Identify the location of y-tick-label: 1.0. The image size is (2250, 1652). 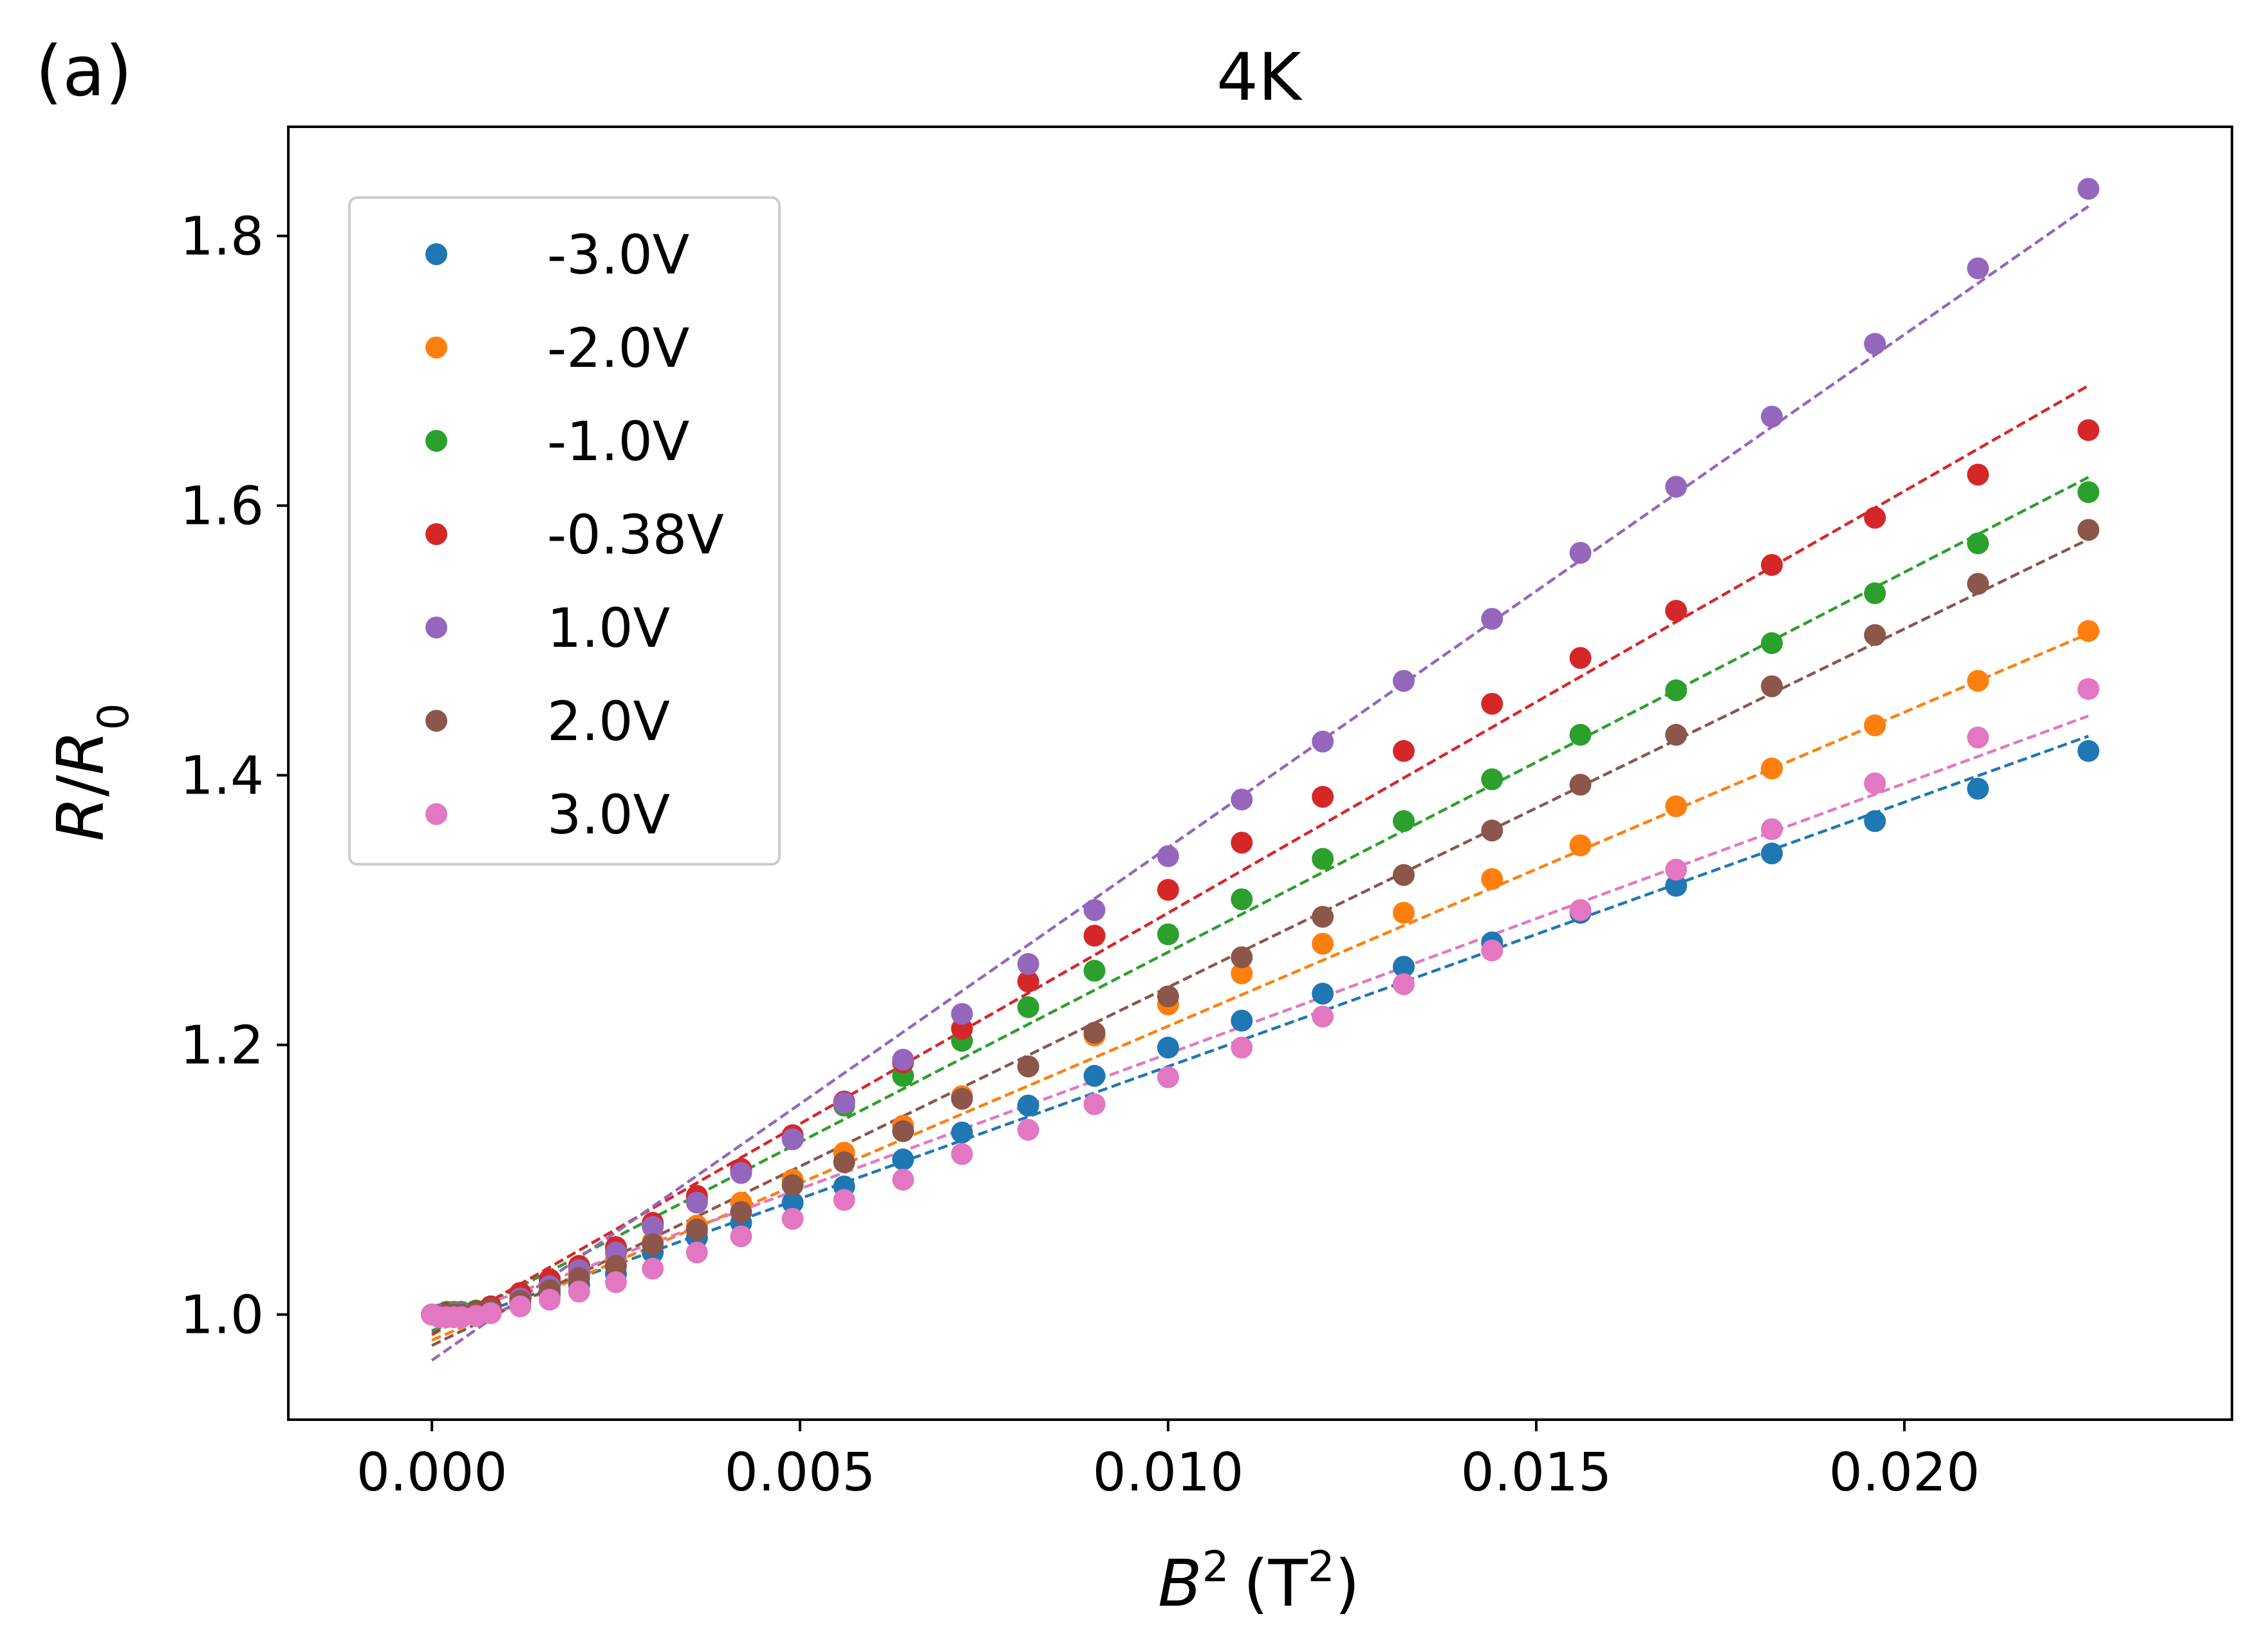
(222, 1315).